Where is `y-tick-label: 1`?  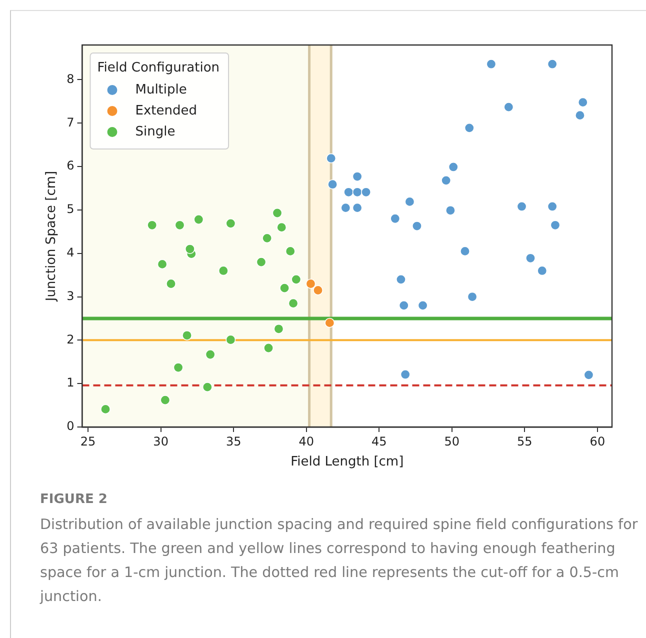 y-tick-label: 1 is located at coordinates (70, 383).